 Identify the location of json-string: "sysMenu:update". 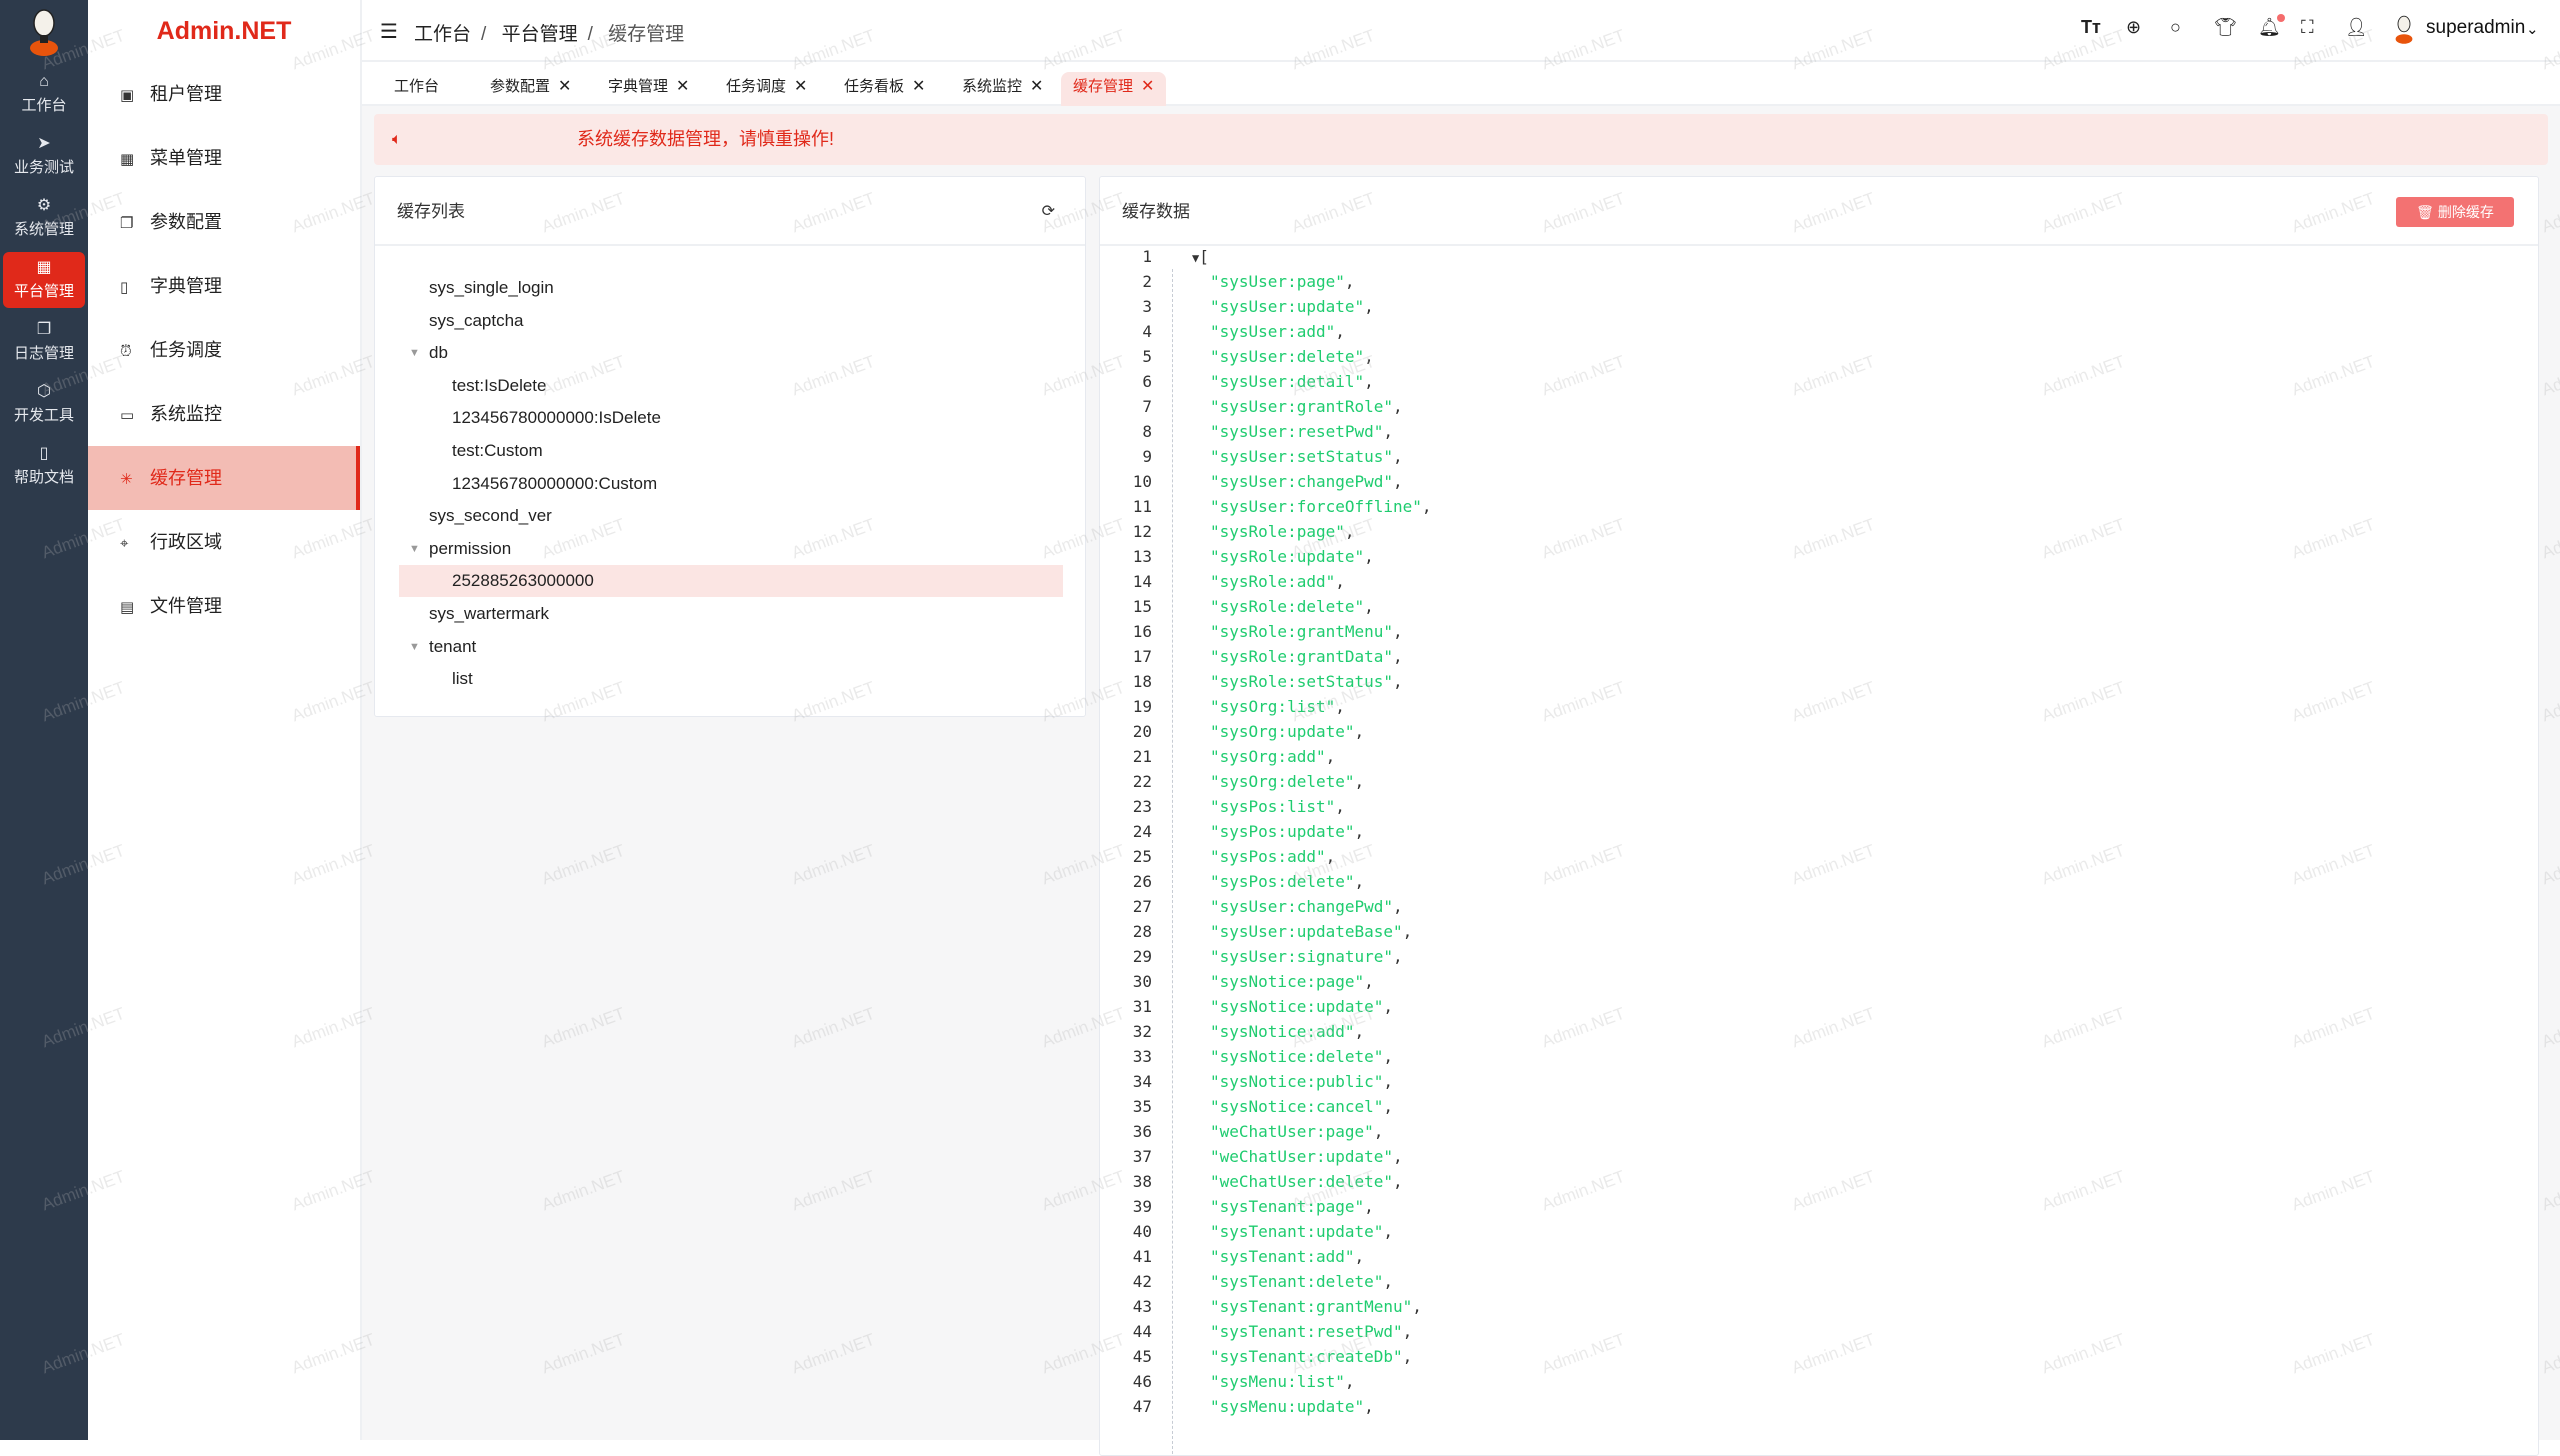
(1287, 1406).